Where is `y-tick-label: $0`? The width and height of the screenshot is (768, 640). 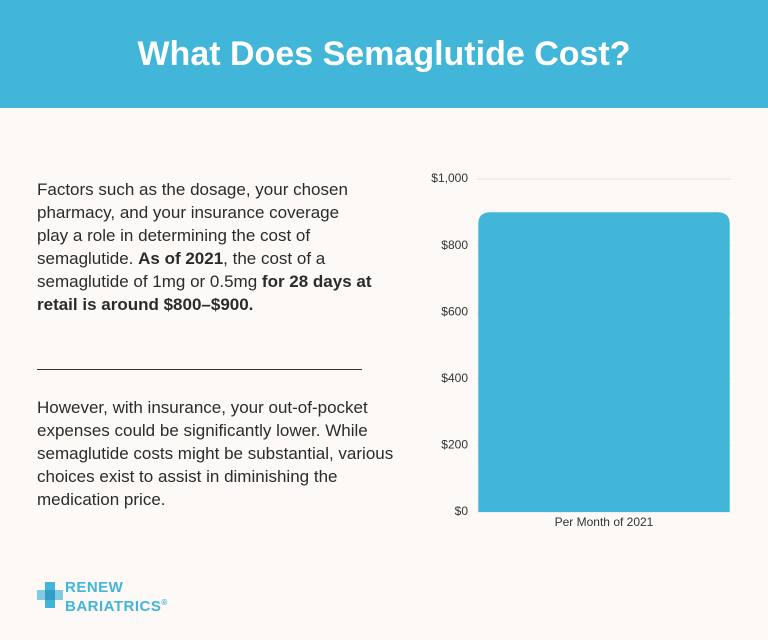
y-tick-label: $0 is located at coordinates (462, 511).